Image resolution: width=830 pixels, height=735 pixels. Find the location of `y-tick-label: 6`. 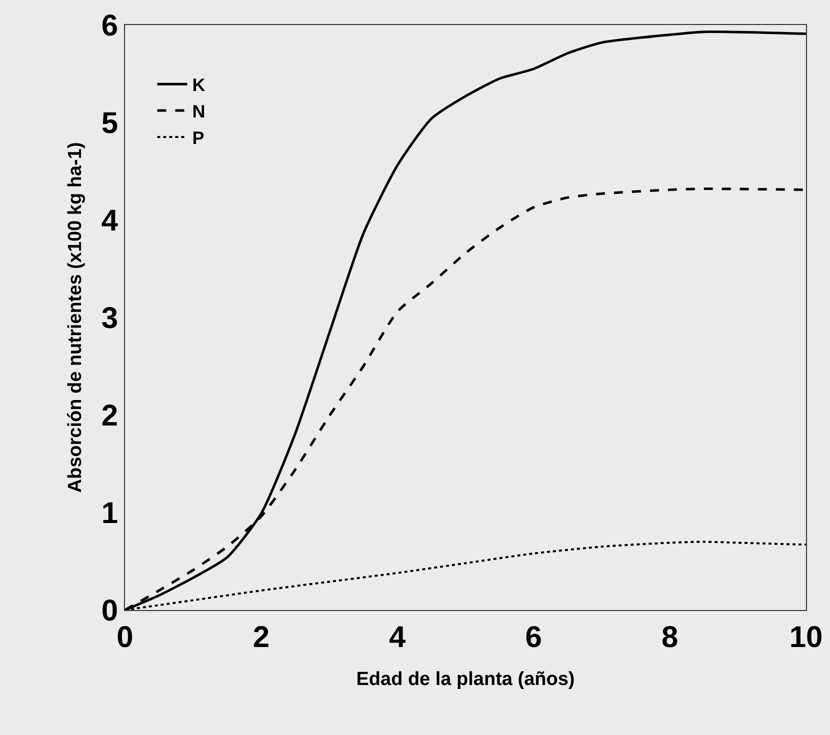

y-tick-label: 6 is located at coordinates (109, 26).